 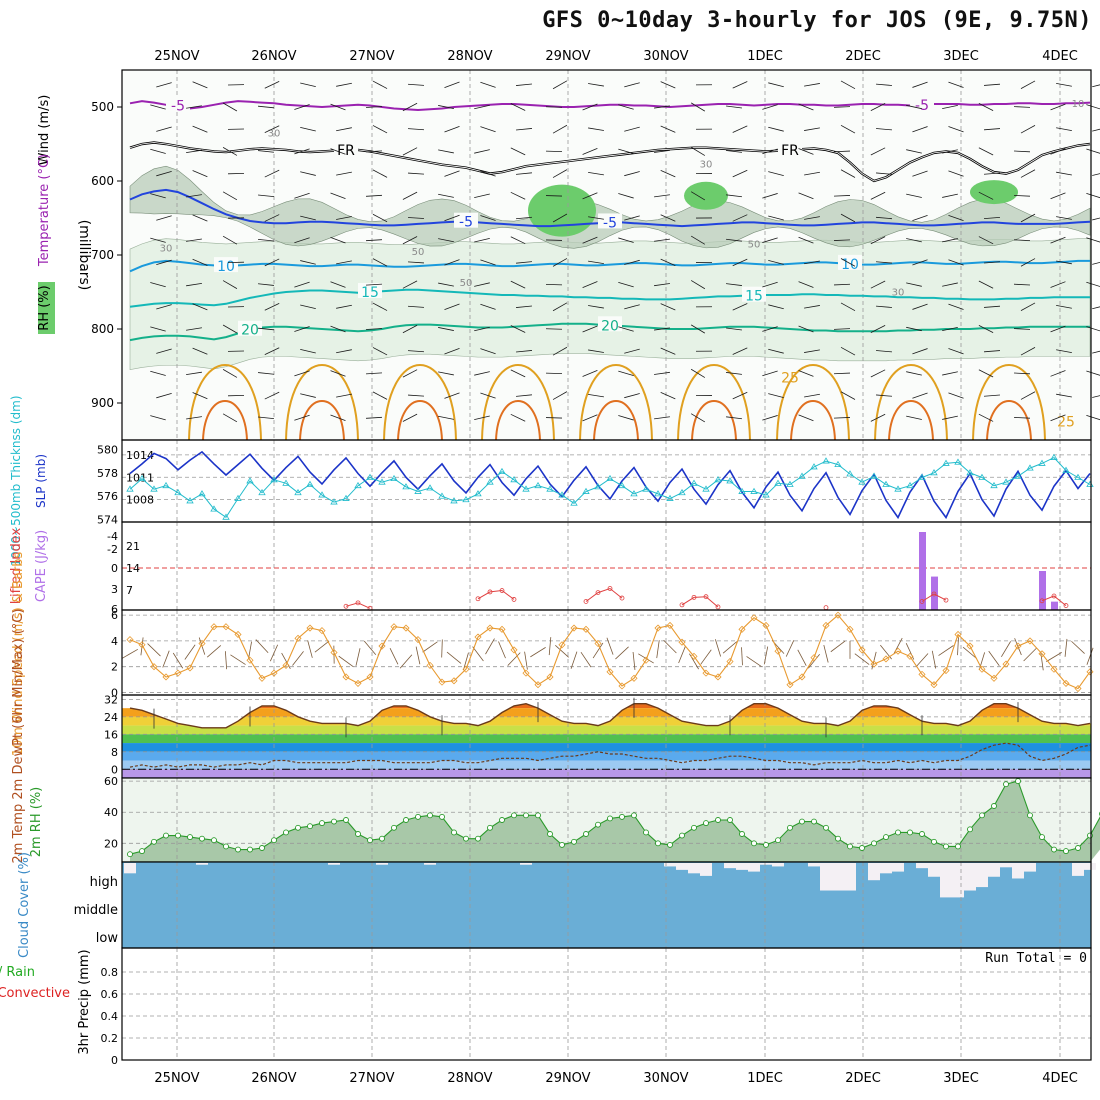 I want to click on wind-tick-label: 6, so click(x=114, y=615).